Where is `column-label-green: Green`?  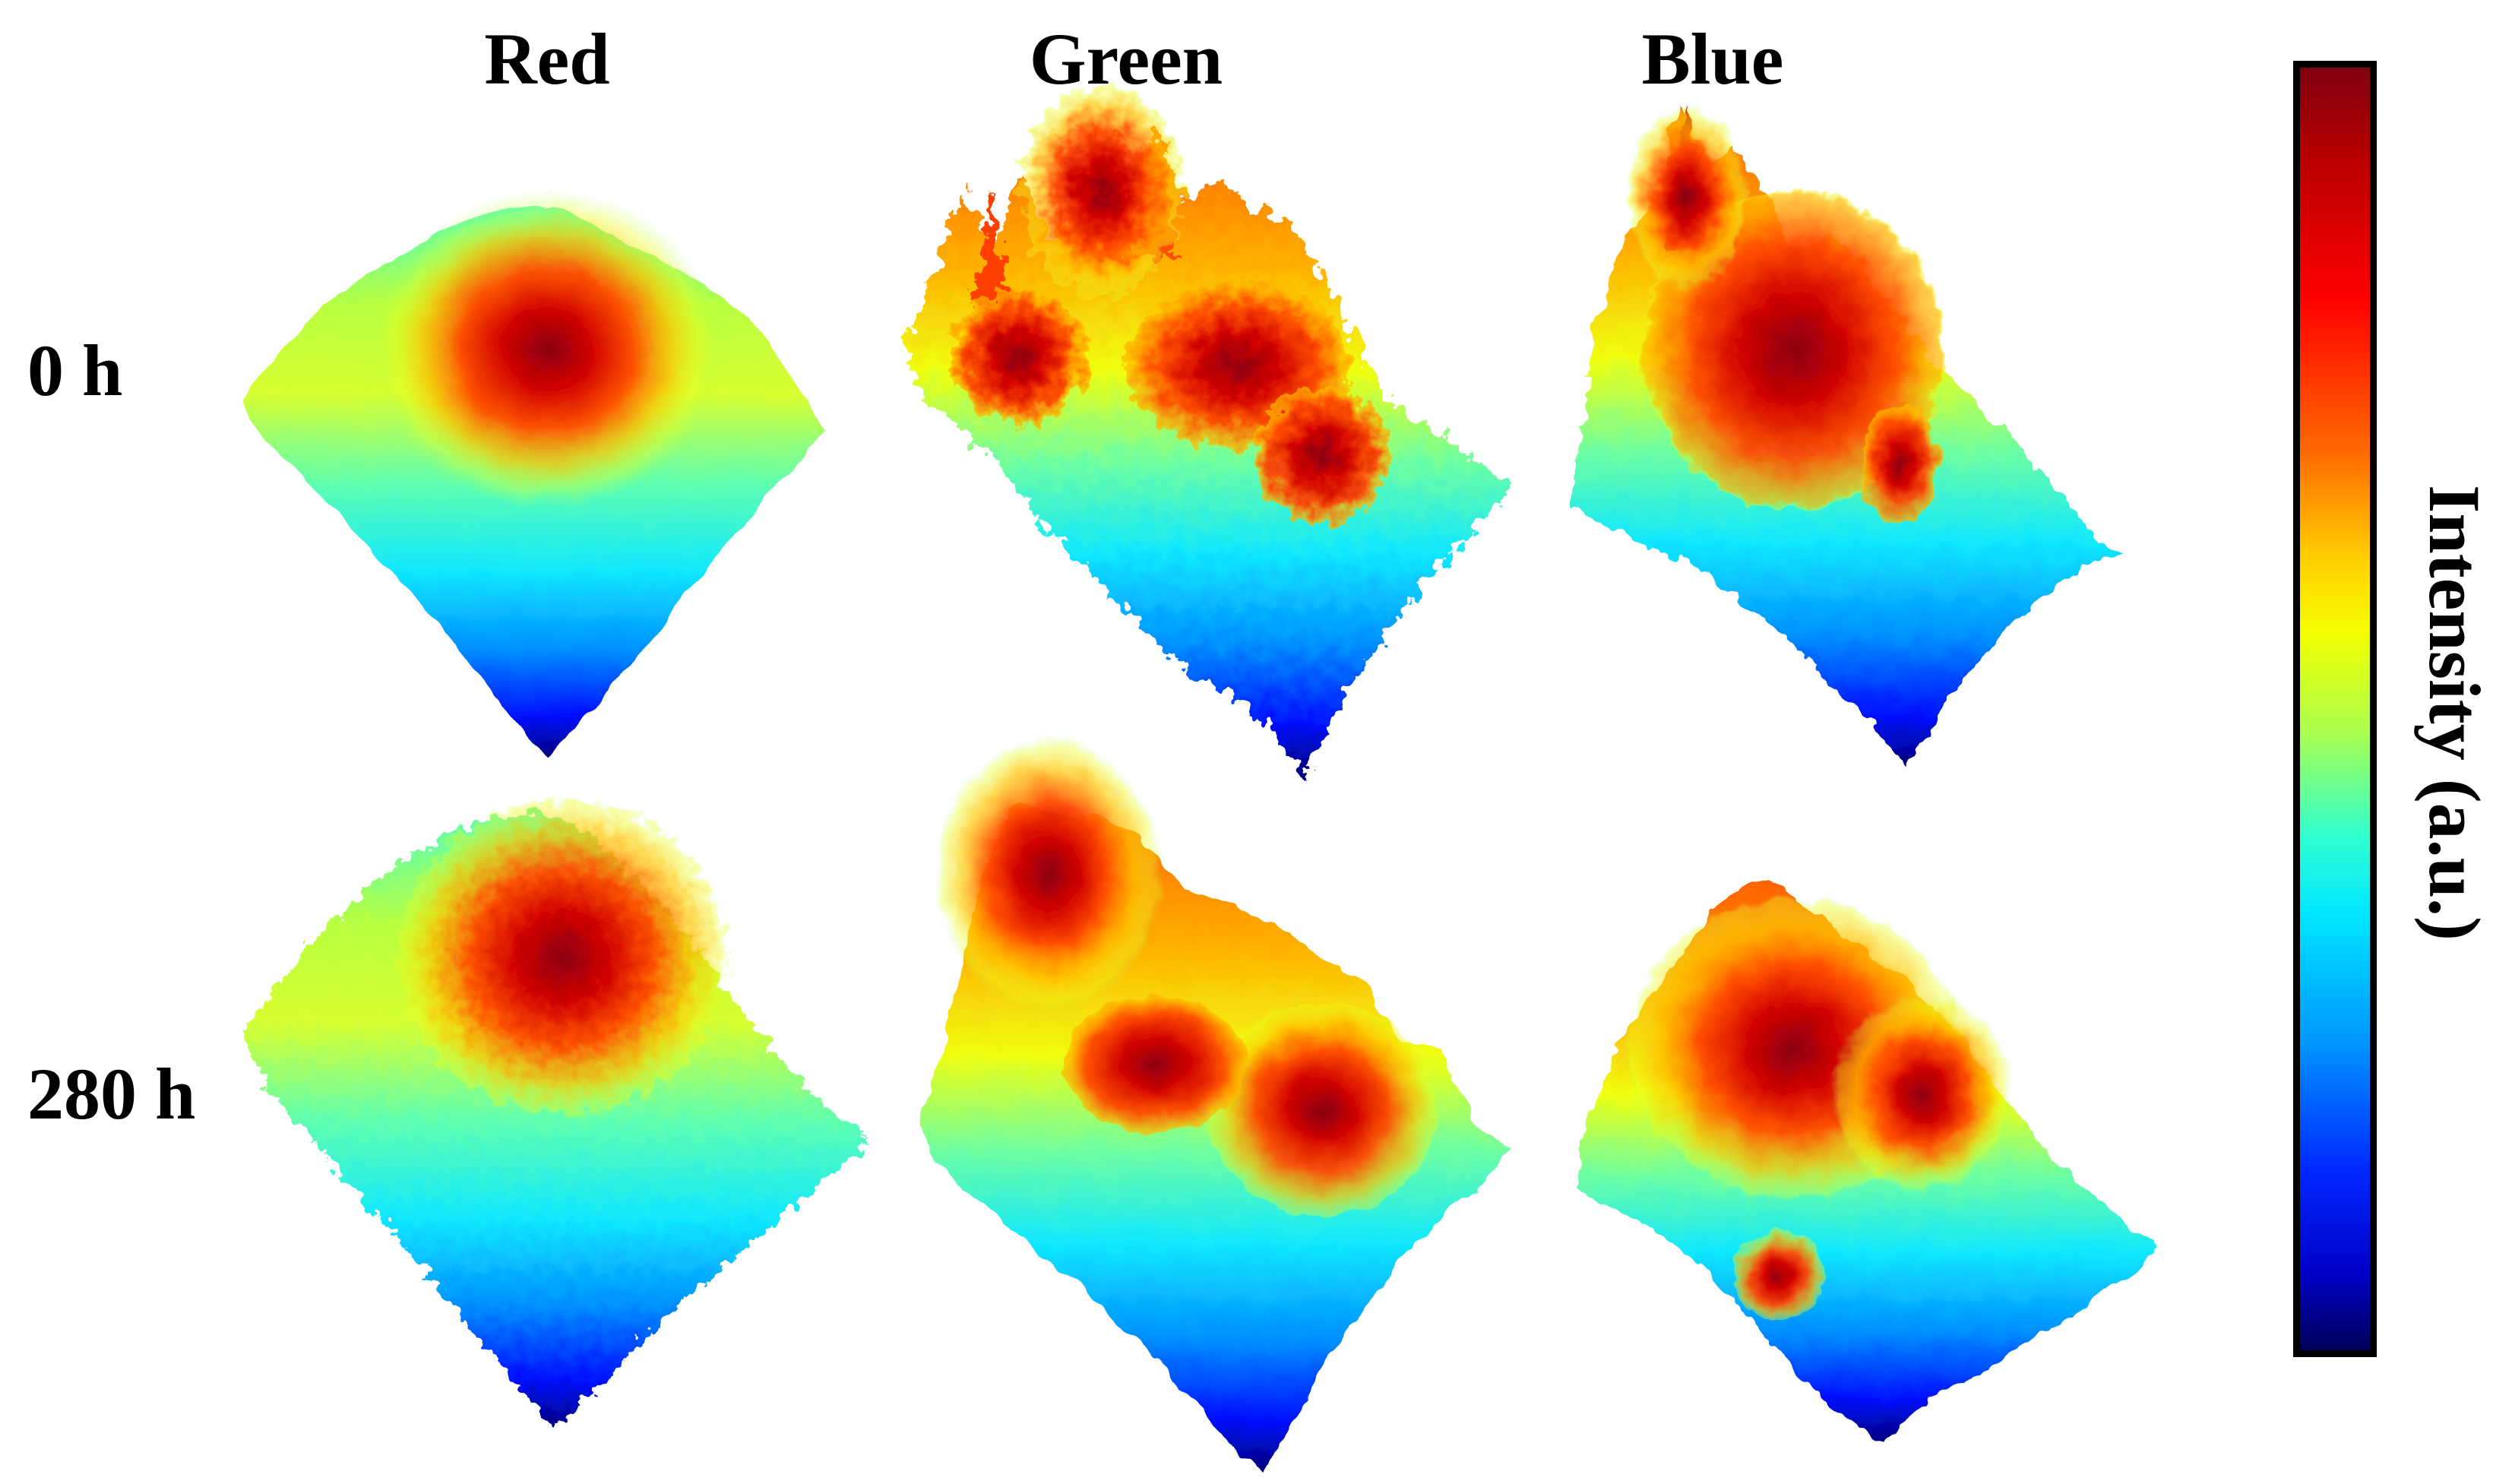 column-label-green: Green is located at coordinates (1126, 59).